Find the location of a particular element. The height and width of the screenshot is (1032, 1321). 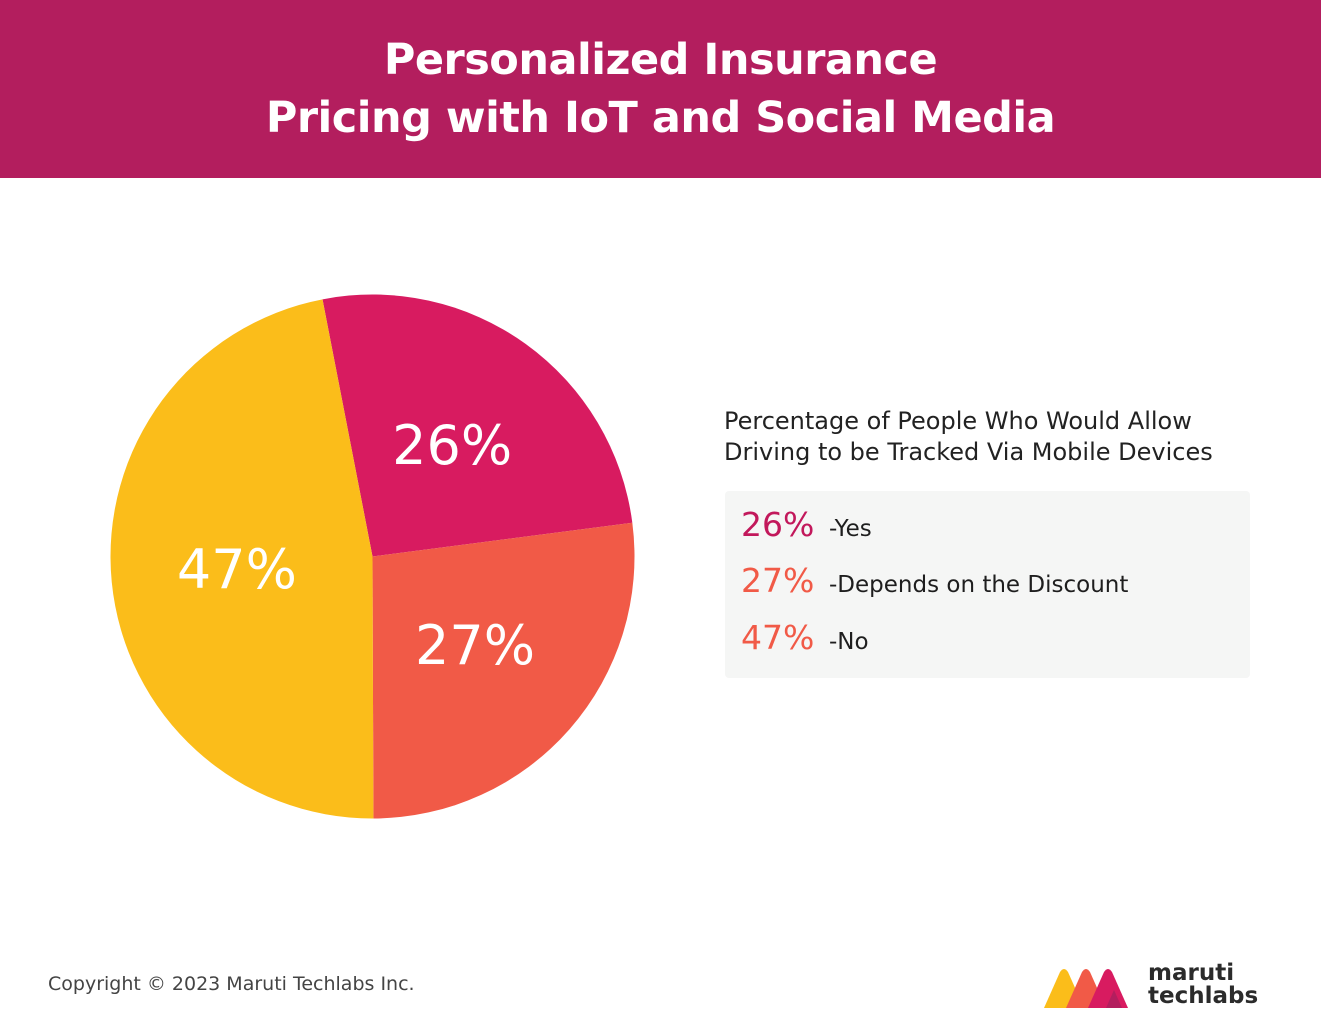

logo-mark-icon is located at coordinates (1086, 988).